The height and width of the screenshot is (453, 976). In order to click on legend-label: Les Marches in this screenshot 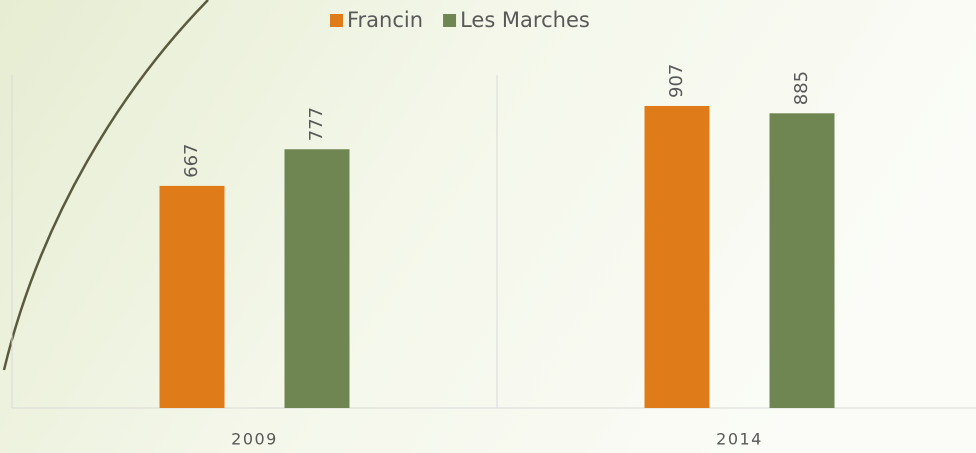, I will do `click(525, 20)`.